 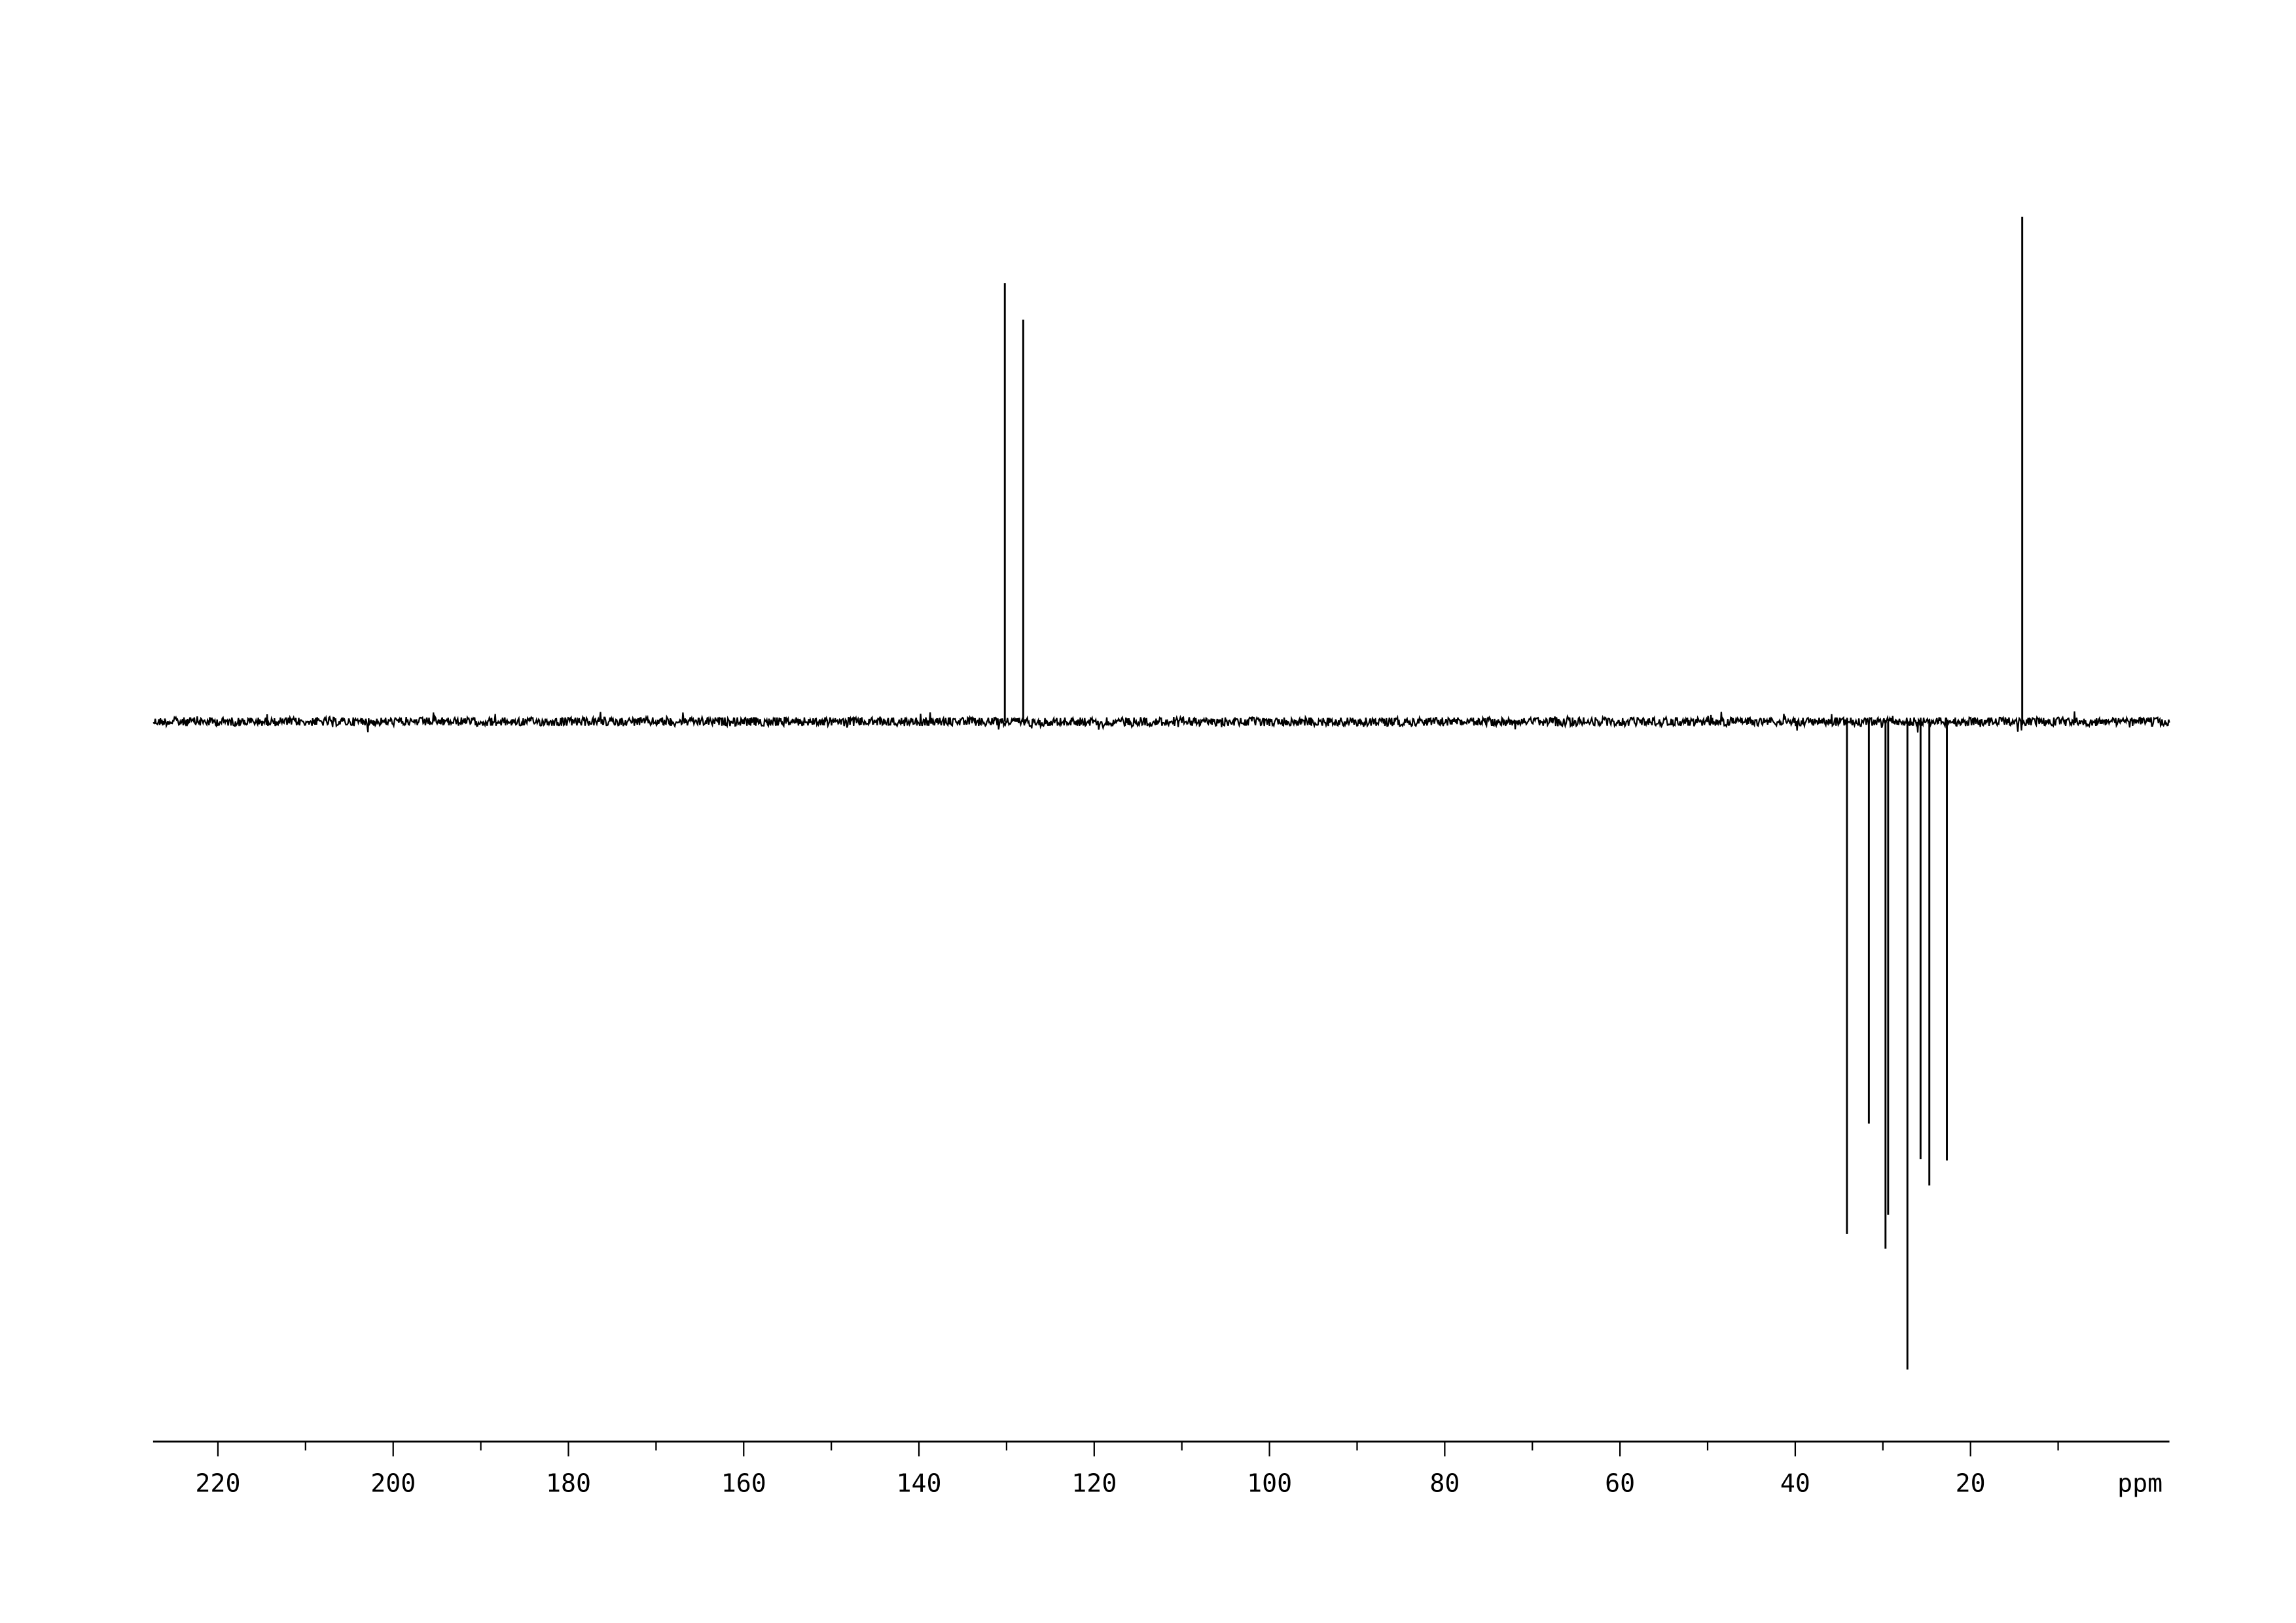 I want to click on x-tick-label: 80, so click(x=1444, y=1483).